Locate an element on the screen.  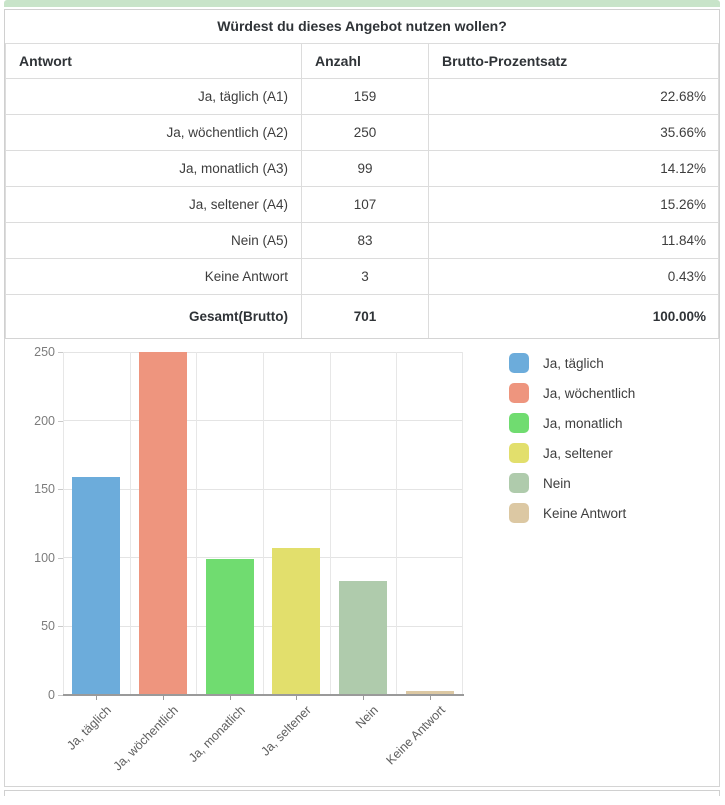
count-cell: 3 is located at coordinates (365, 276).